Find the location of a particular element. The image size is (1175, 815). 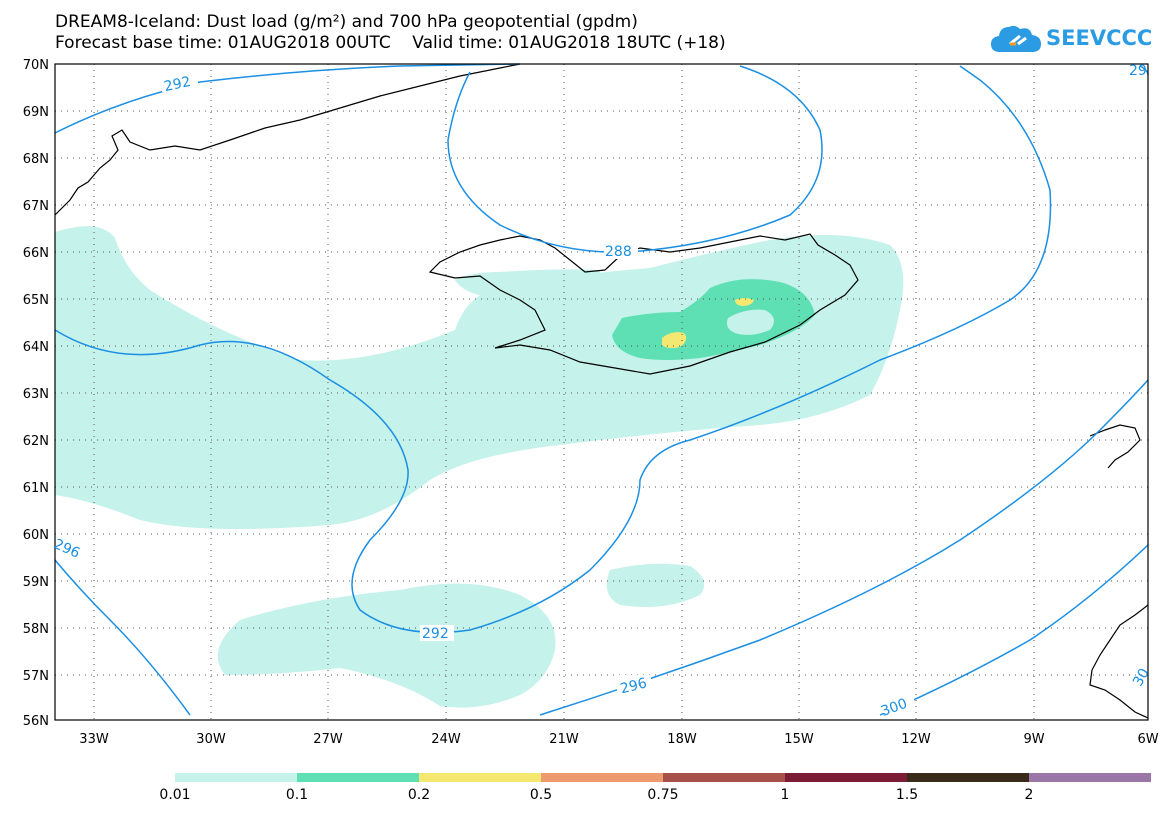

lat-label: 58N is located at coordinates (36, 629).